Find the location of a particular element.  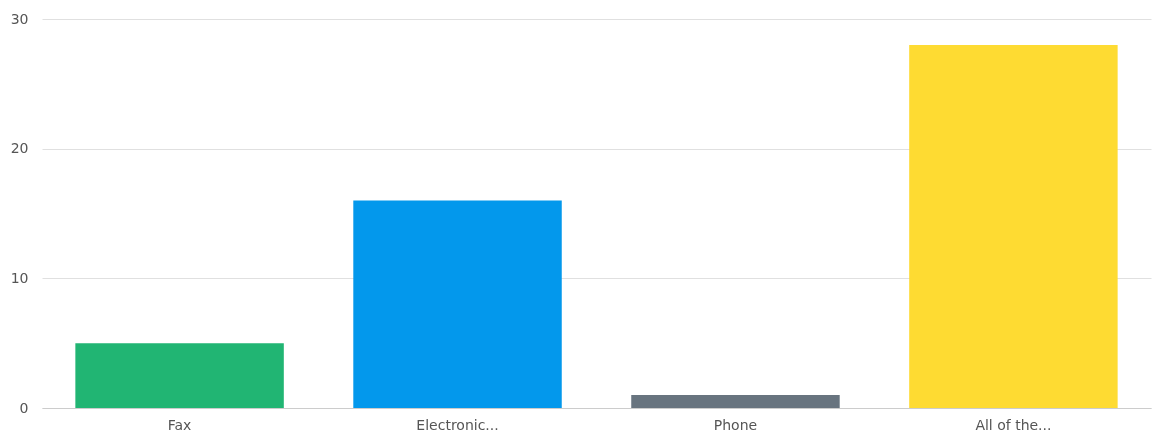

y-tick-label: 20 is located at coordinates (19, 148).